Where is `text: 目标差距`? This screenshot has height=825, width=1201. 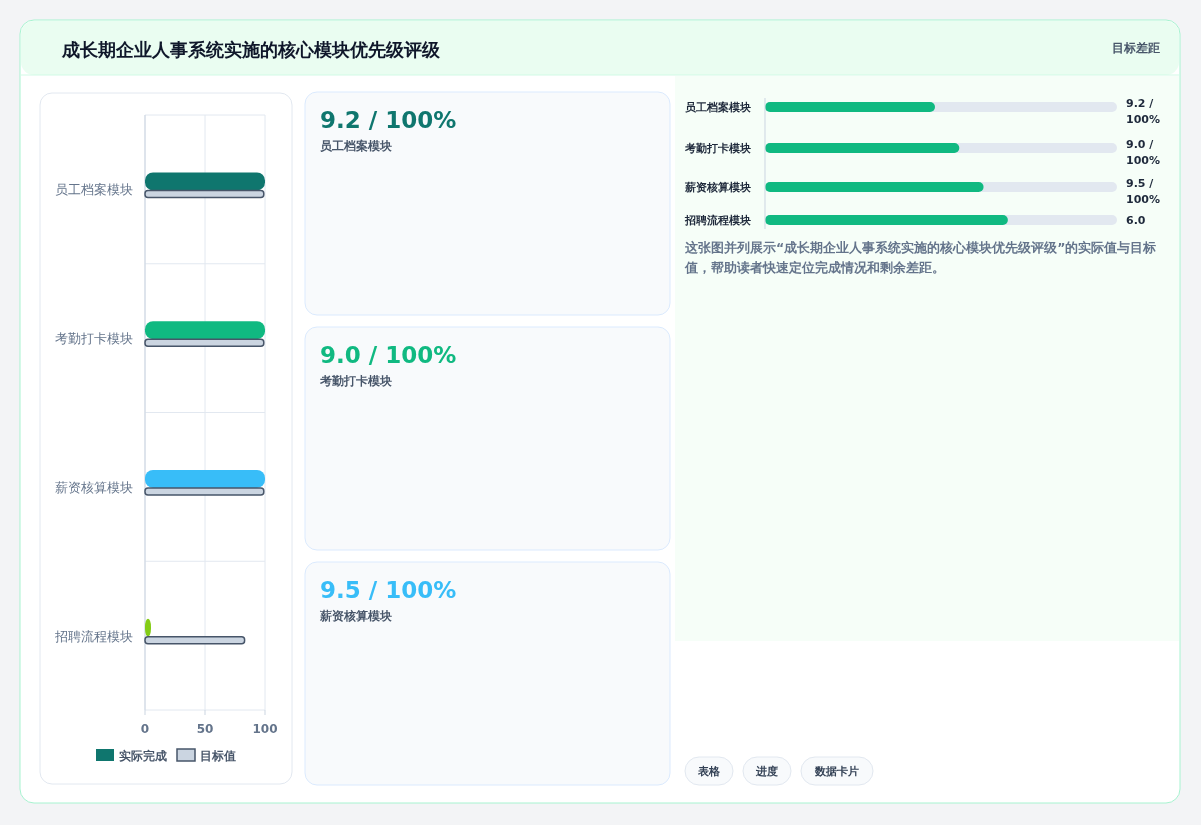 text: 目标差距 is located at coordinates (1136, 48).